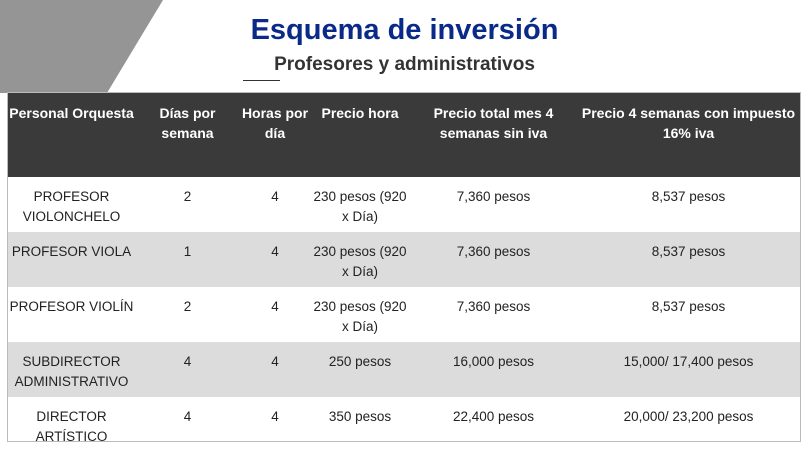 The image size is (809, 452). What do you see at coordinates (493, 416) in the screenshot?
I see `table-cell: 22,400 pesos` at bounding box center [493, 416].